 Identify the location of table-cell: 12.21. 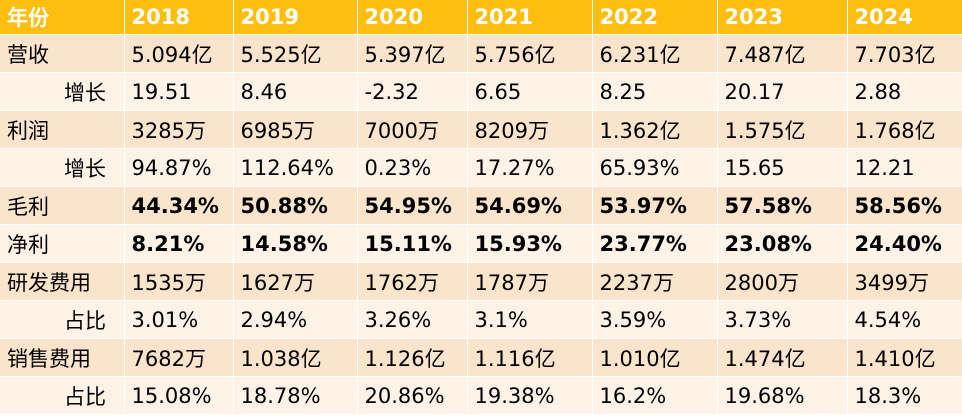
(904, 167).